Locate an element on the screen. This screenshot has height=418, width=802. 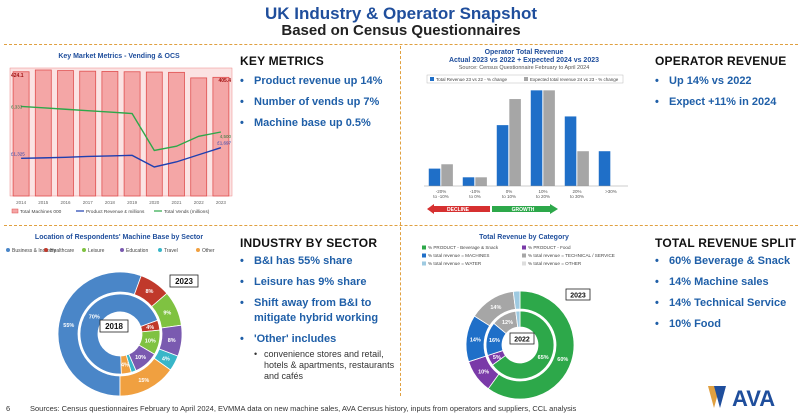
operator-revenue-title: Operator Total Revenue is located at coordinates (524, 52).